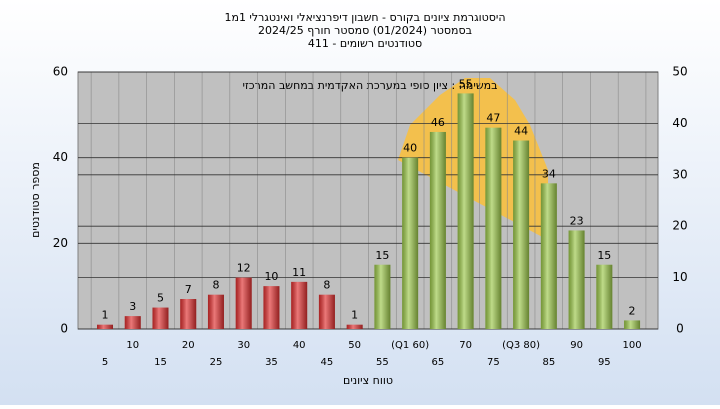 Image resolution: width=720 pixels, height=409 pixels. Describe the element at coordinates (271, 362) in the screenshot. I see `x-tick-label: 35` at that location.